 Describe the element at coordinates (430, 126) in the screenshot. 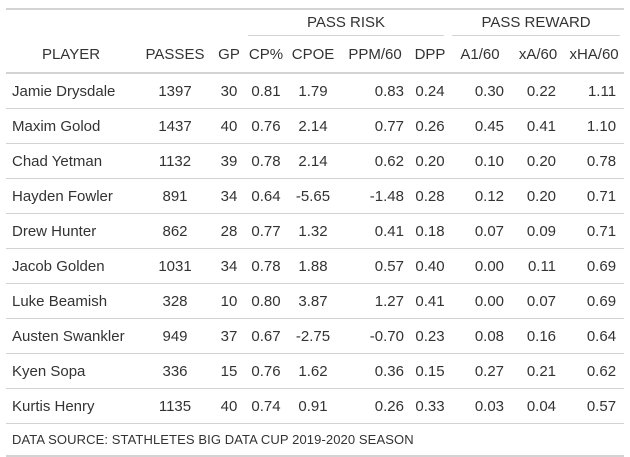

I see `cell-dpp: 0.26` at that location.